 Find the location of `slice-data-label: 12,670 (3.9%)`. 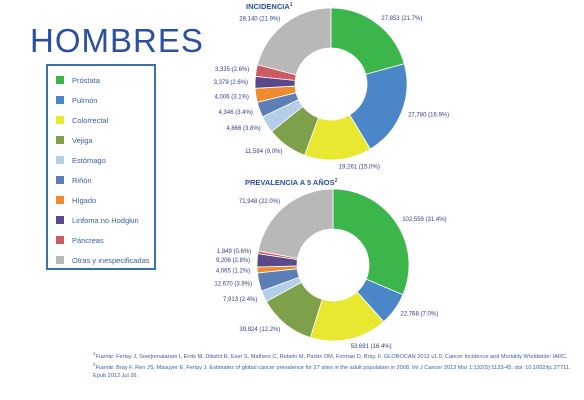

slice-data-label: 12,670 (3.9%) is located at coordinates (233, 285).